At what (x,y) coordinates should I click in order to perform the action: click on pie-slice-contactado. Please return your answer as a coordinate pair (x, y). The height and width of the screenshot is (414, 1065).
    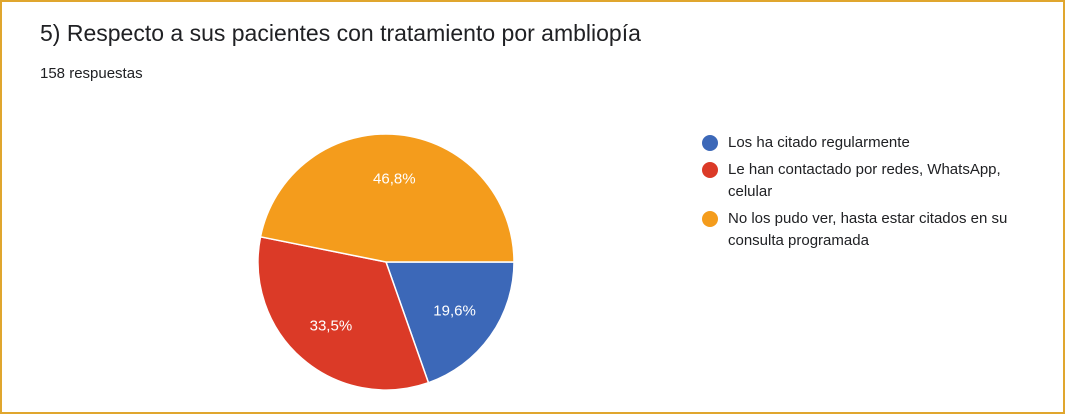
    Looking at the image, I should click on (343, 313).